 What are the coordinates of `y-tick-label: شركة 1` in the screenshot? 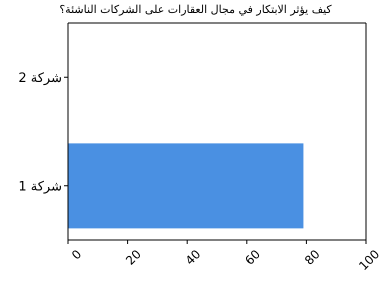 It's located at (40, 186).